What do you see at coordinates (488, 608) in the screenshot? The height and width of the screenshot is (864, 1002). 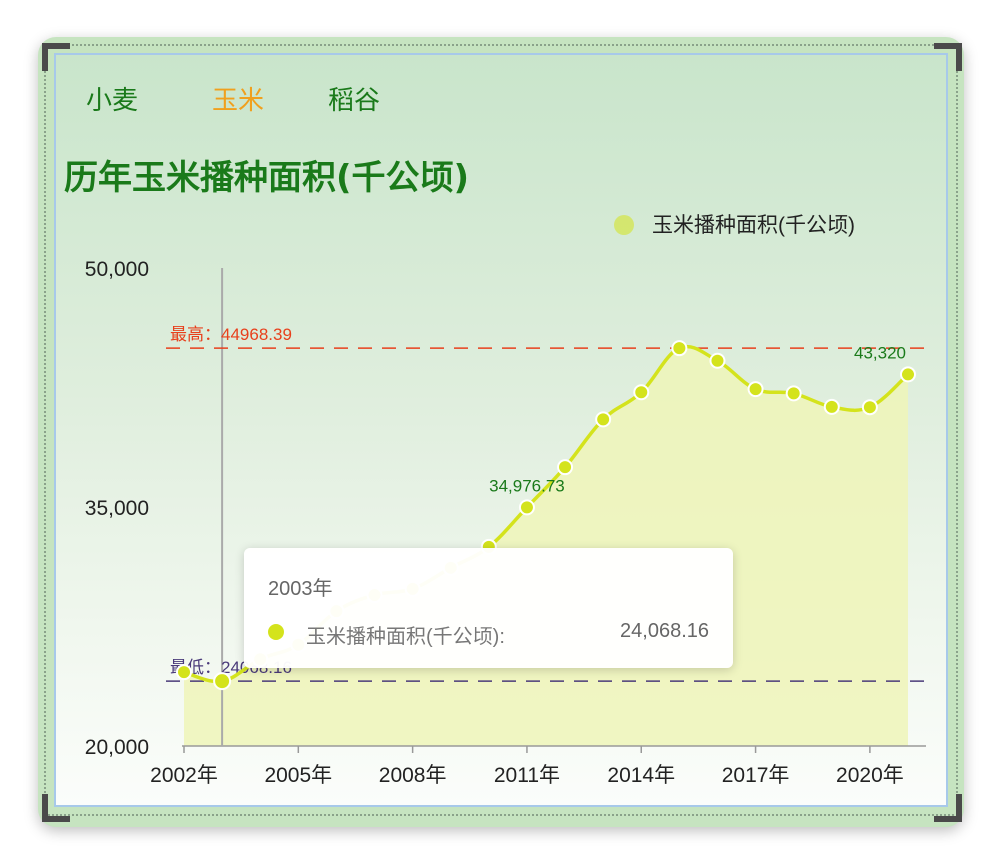 I see `chart-tooltip: 2003年 玉米播种面积(千公顷): 24,068.16` at bounding box center [488, 608].